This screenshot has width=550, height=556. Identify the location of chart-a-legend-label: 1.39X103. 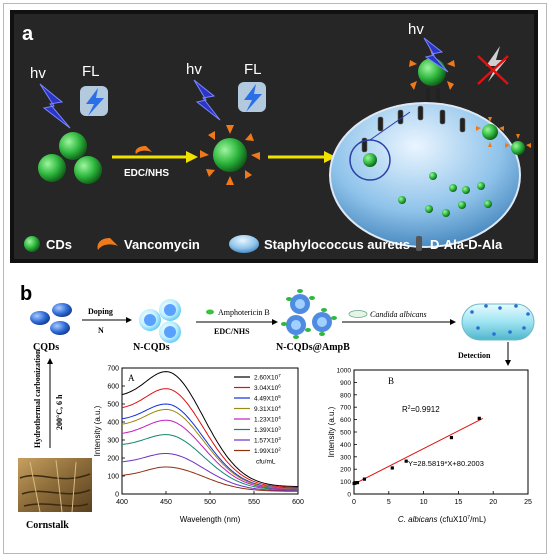
(267, 430).